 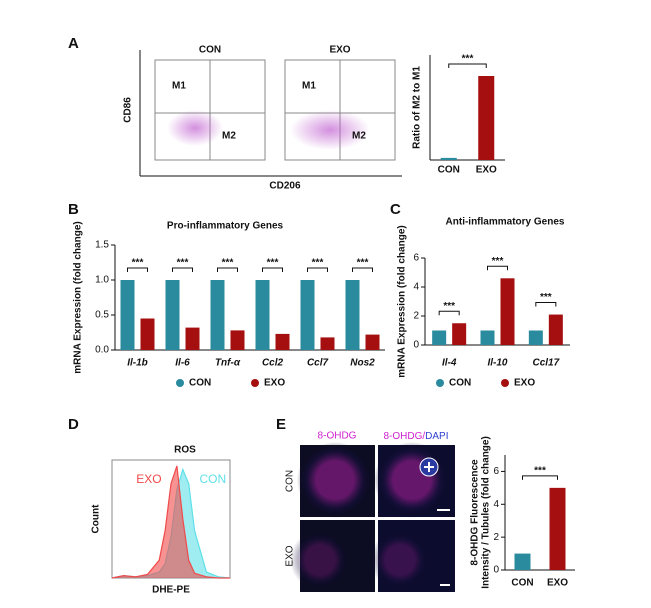 What do you see at coordinates (281, 424) in the screenshot?
I see `panel-letter: E` at bounding box center [281, 424].